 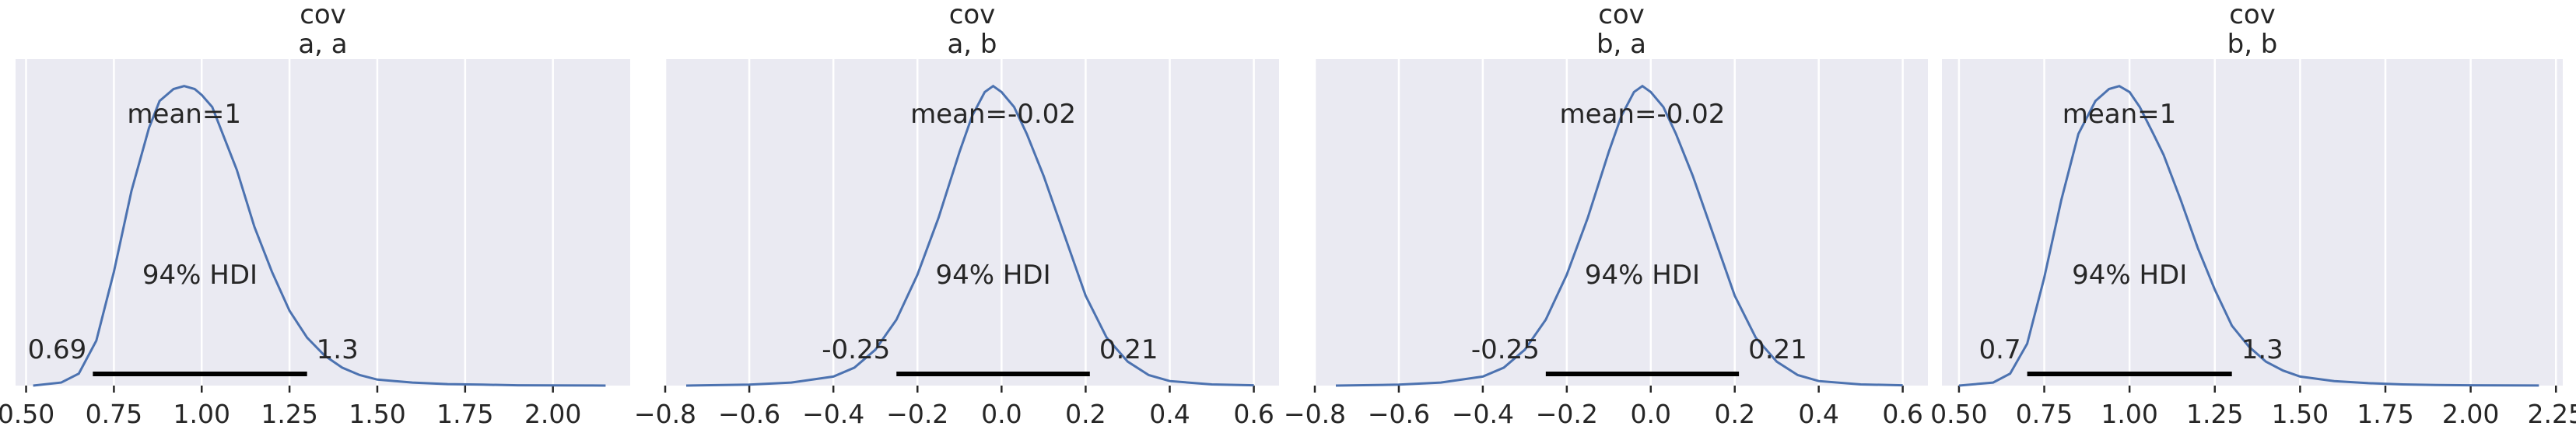 What do you see at coordinates (2000, 349) in the screenshot?
I see `hdi-lower-label: 0.7` at bounding box center [2000, 349].